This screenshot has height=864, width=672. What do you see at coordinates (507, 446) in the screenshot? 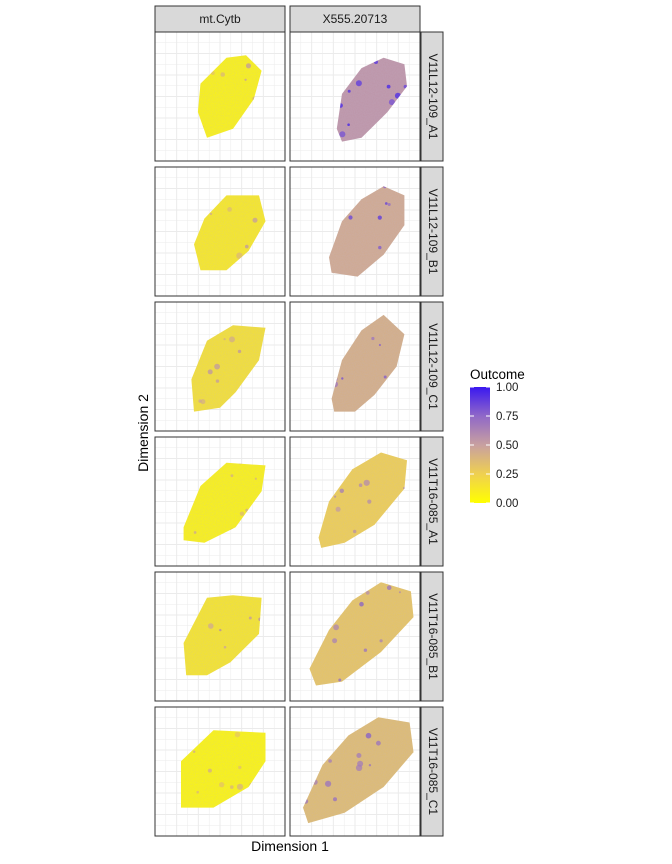
I see `legend-tick-label: 0.50` at bounding box center [507, 446].